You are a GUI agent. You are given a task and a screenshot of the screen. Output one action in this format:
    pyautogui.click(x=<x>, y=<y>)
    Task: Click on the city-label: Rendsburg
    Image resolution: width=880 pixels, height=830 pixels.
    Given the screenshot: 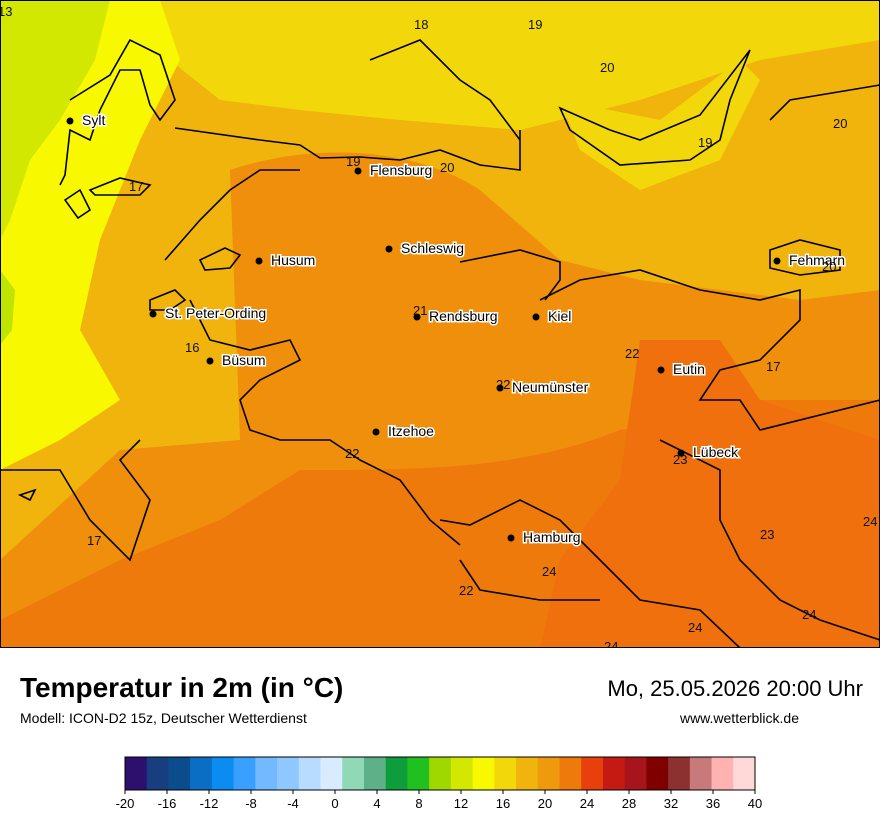 What is the action you would take?
    pyautogui.click(x=463, y=316)
    